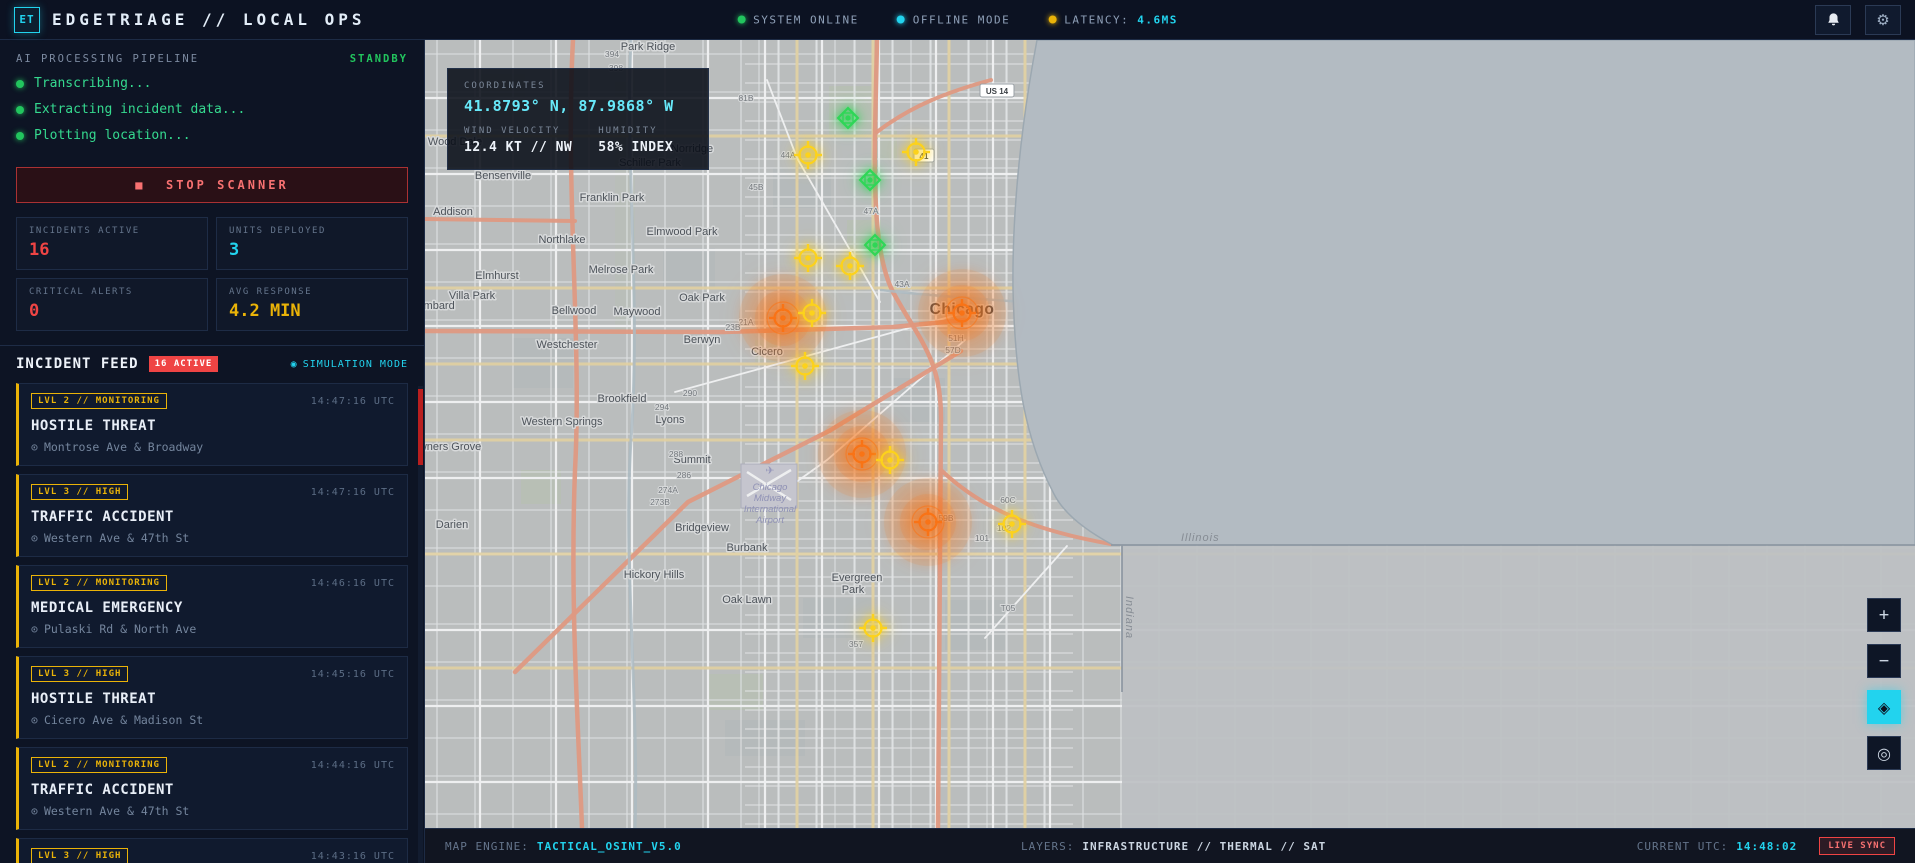 This screenshot has height=863, width=1915. Describe the element at coordinates (277, 231) in the screenshot. I see `stat-label: UNITS DEPLOYED` at that location.